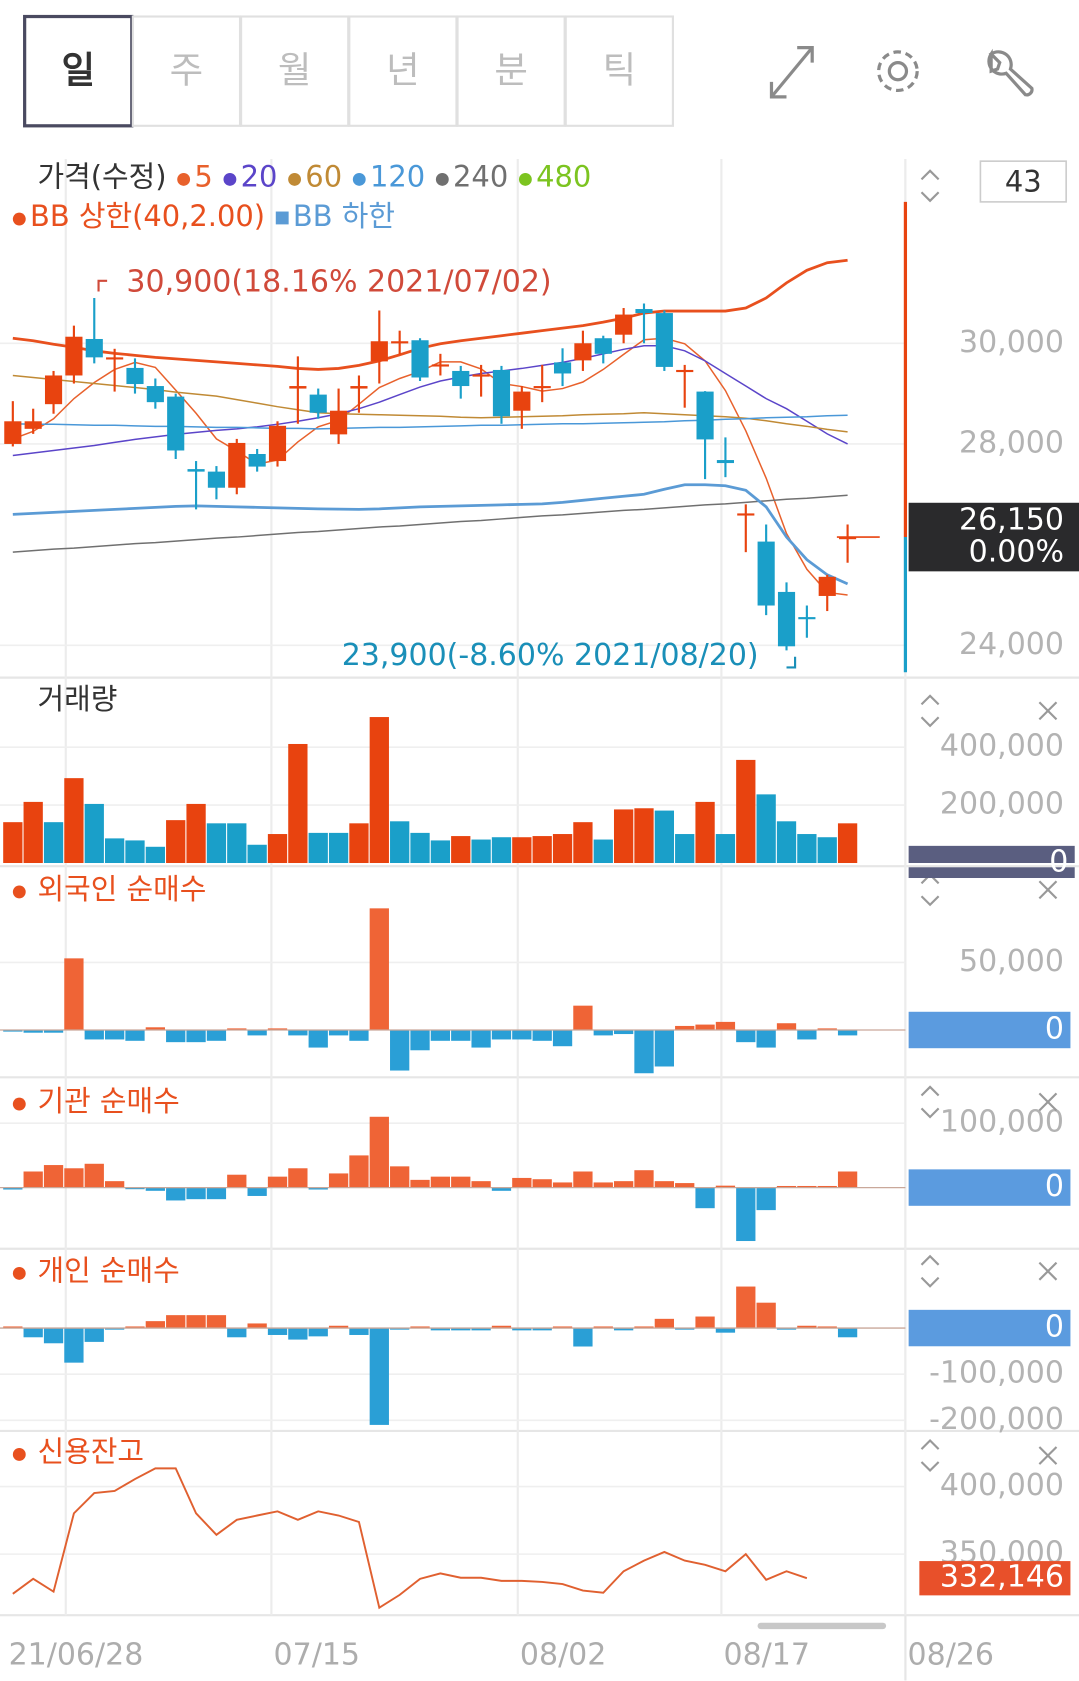 This screenshot has height=1681, width=1079. I want to click on y-tick-label: 200,000, so click(1002, 804).